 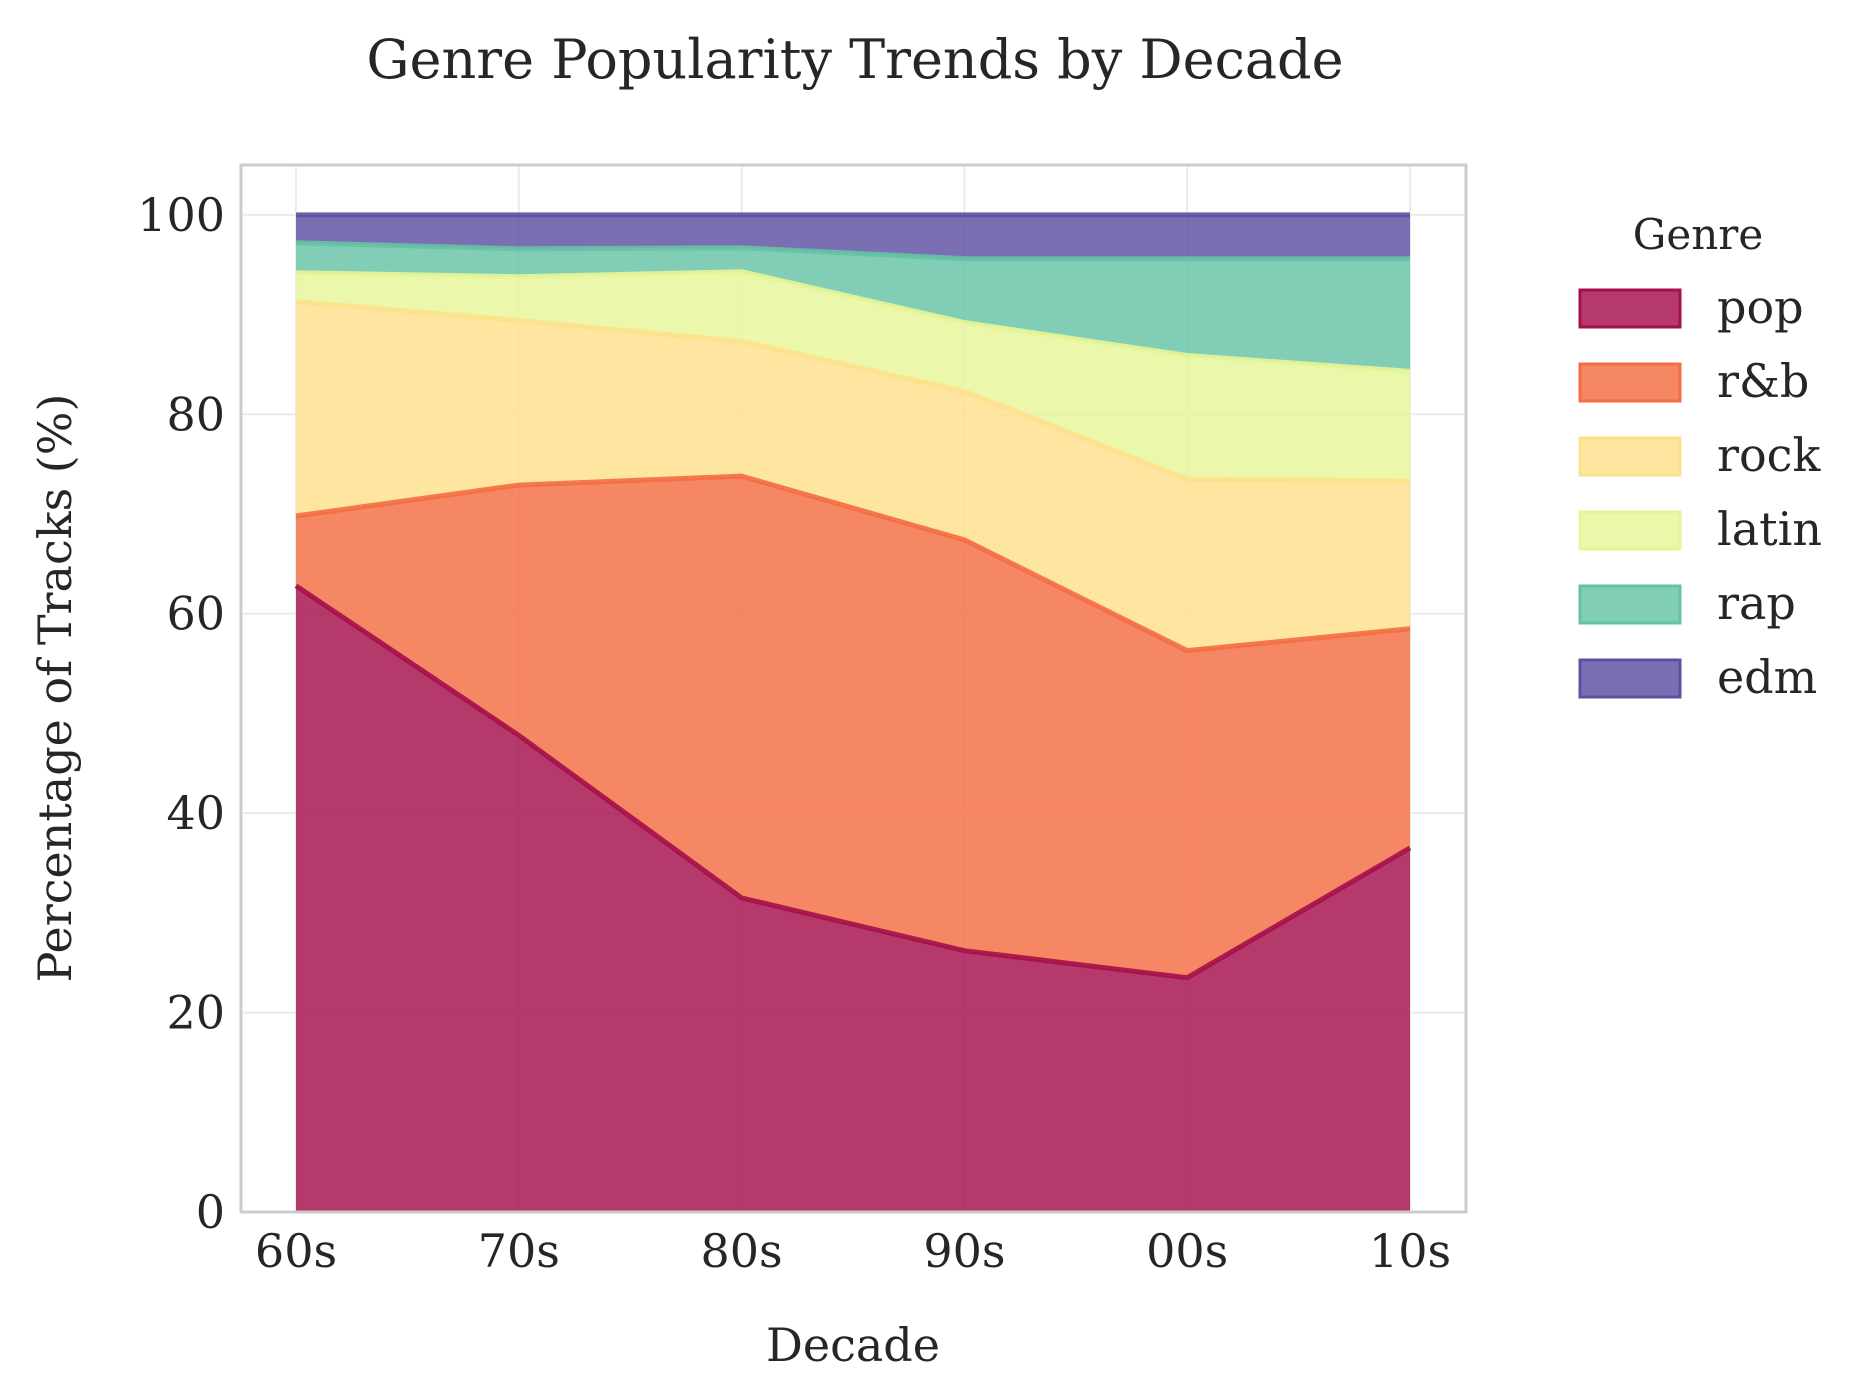 What do you see at coordinates (195, 614) in the screenshot?
I see `y-tick-label: 60` at bounding box center [195, 614].